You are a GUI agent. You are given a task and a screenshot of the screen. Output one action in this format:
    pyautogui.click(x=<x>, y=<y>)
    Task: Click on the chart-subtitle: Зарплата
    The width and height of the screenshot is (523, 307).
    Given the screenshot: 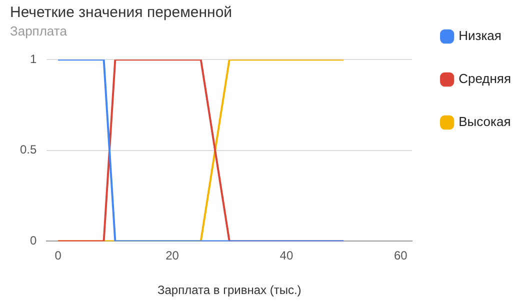 What is the action you would take?
    pyautogui.click(x=39, y=30)
    